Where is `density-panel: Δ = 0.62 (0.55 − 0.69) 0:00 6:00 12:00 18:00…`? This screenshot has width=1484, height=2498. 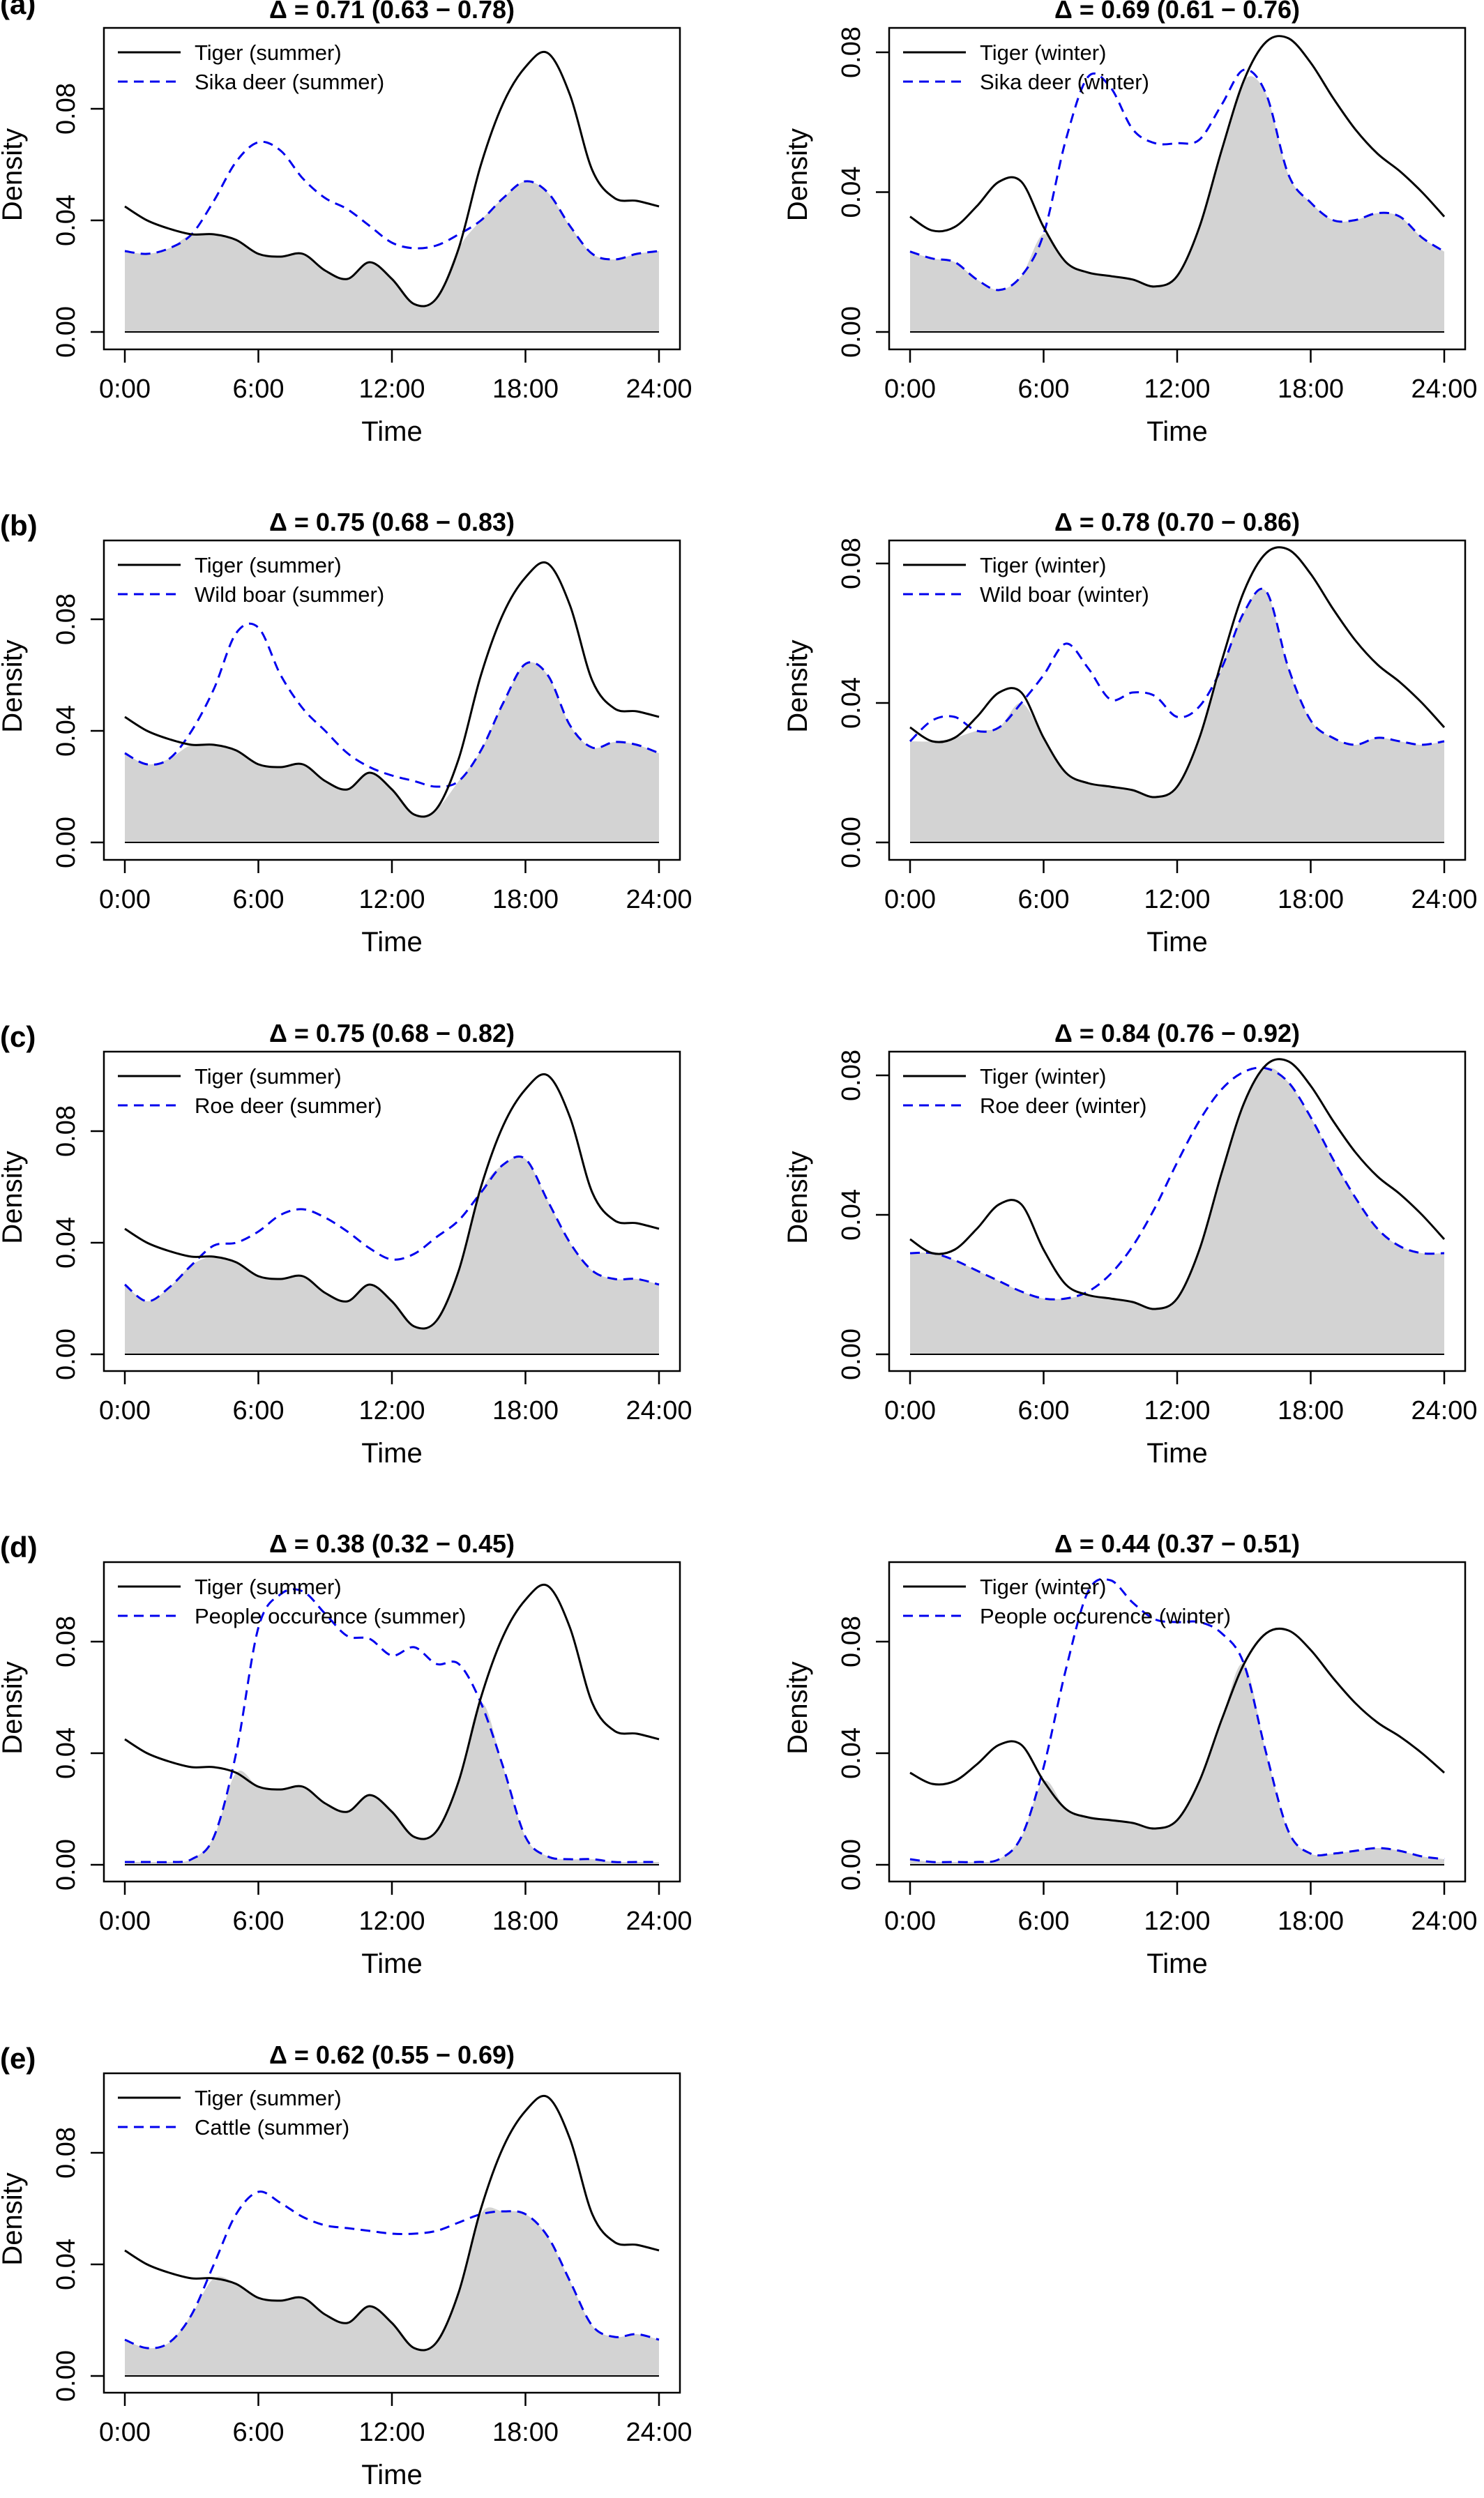 density-panel: Δ = 0.62 (0.55 − 0.69) 0:00 6:00 12:00 18:00… is located at coordinates (346, 2265).